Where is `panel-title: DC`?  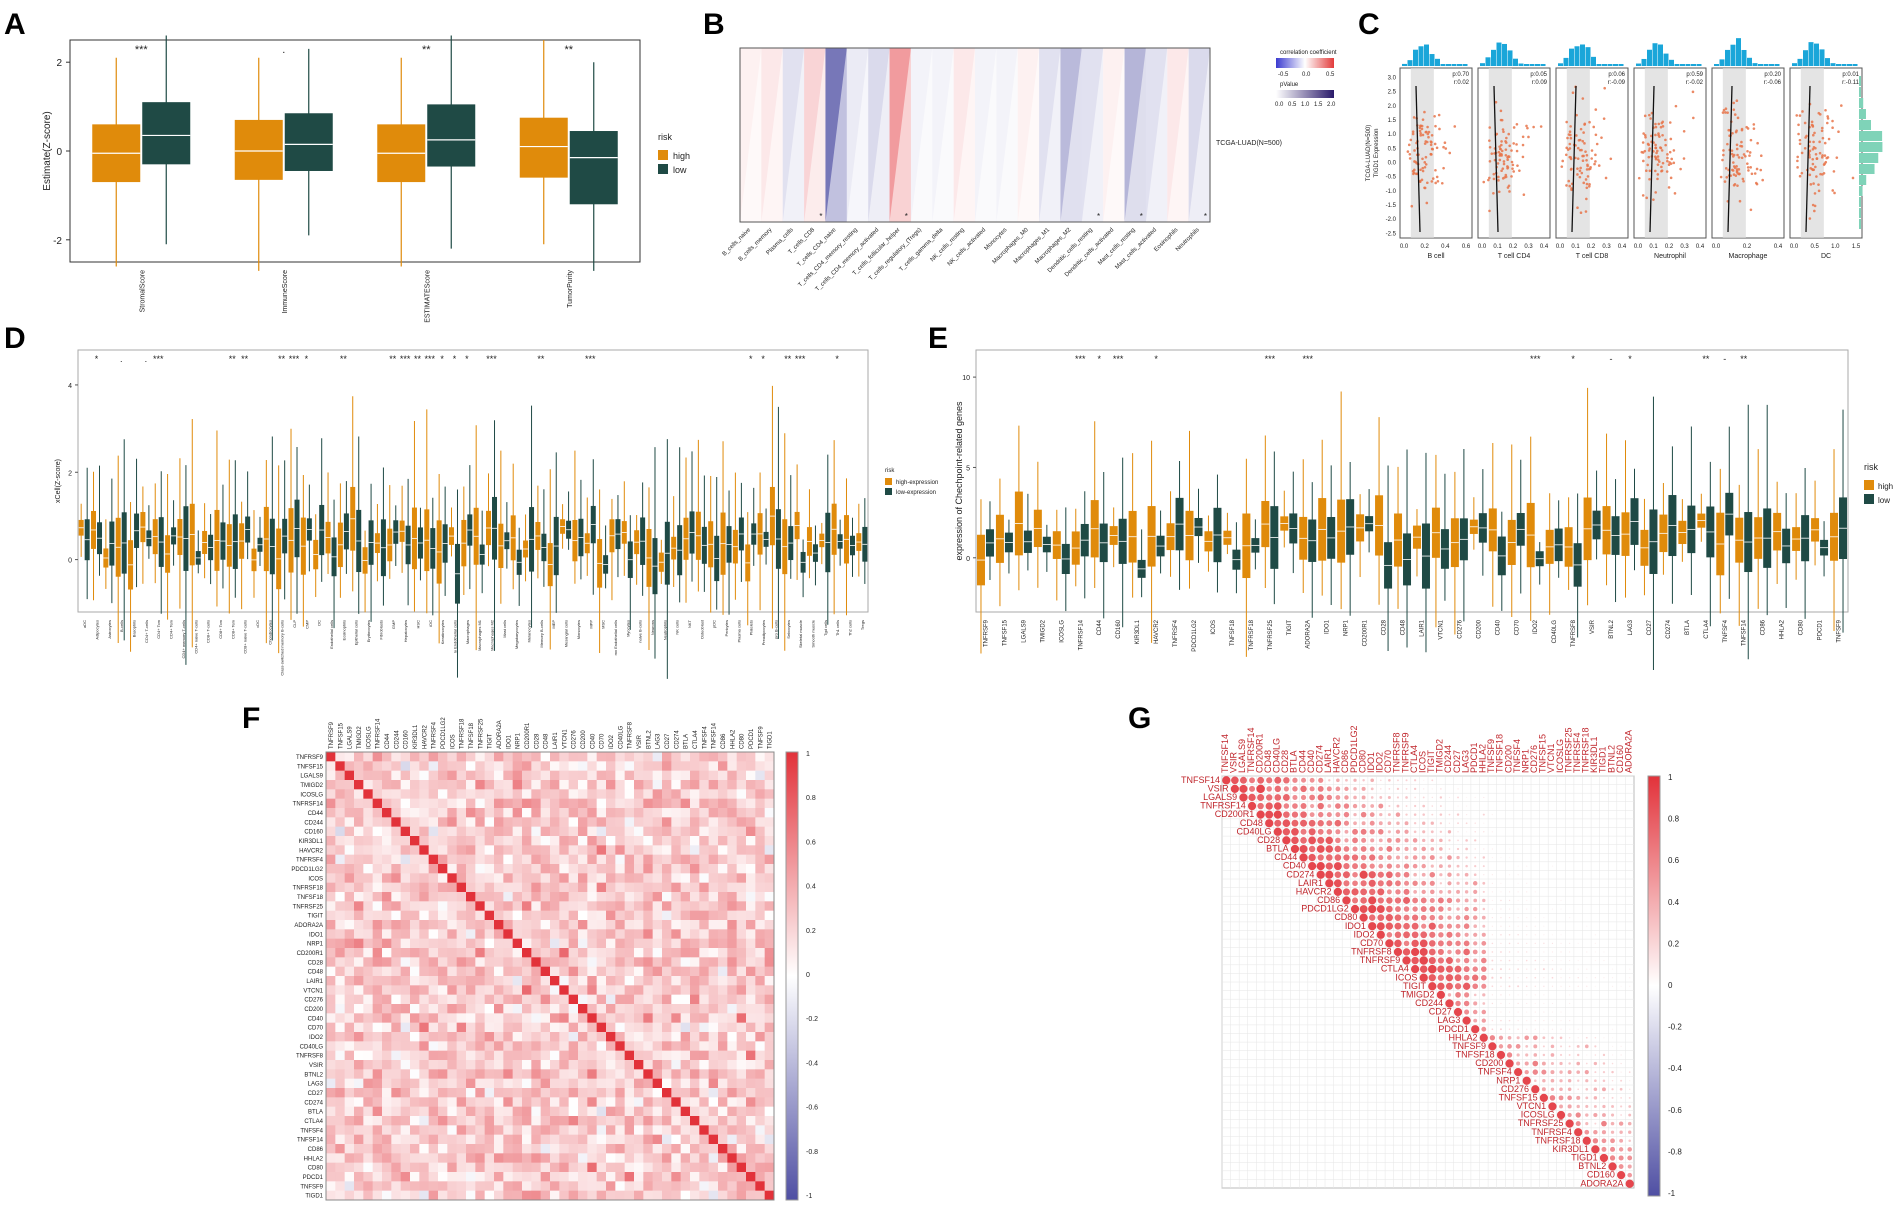 panel-title: DC is located at coordinates (1826, 256).